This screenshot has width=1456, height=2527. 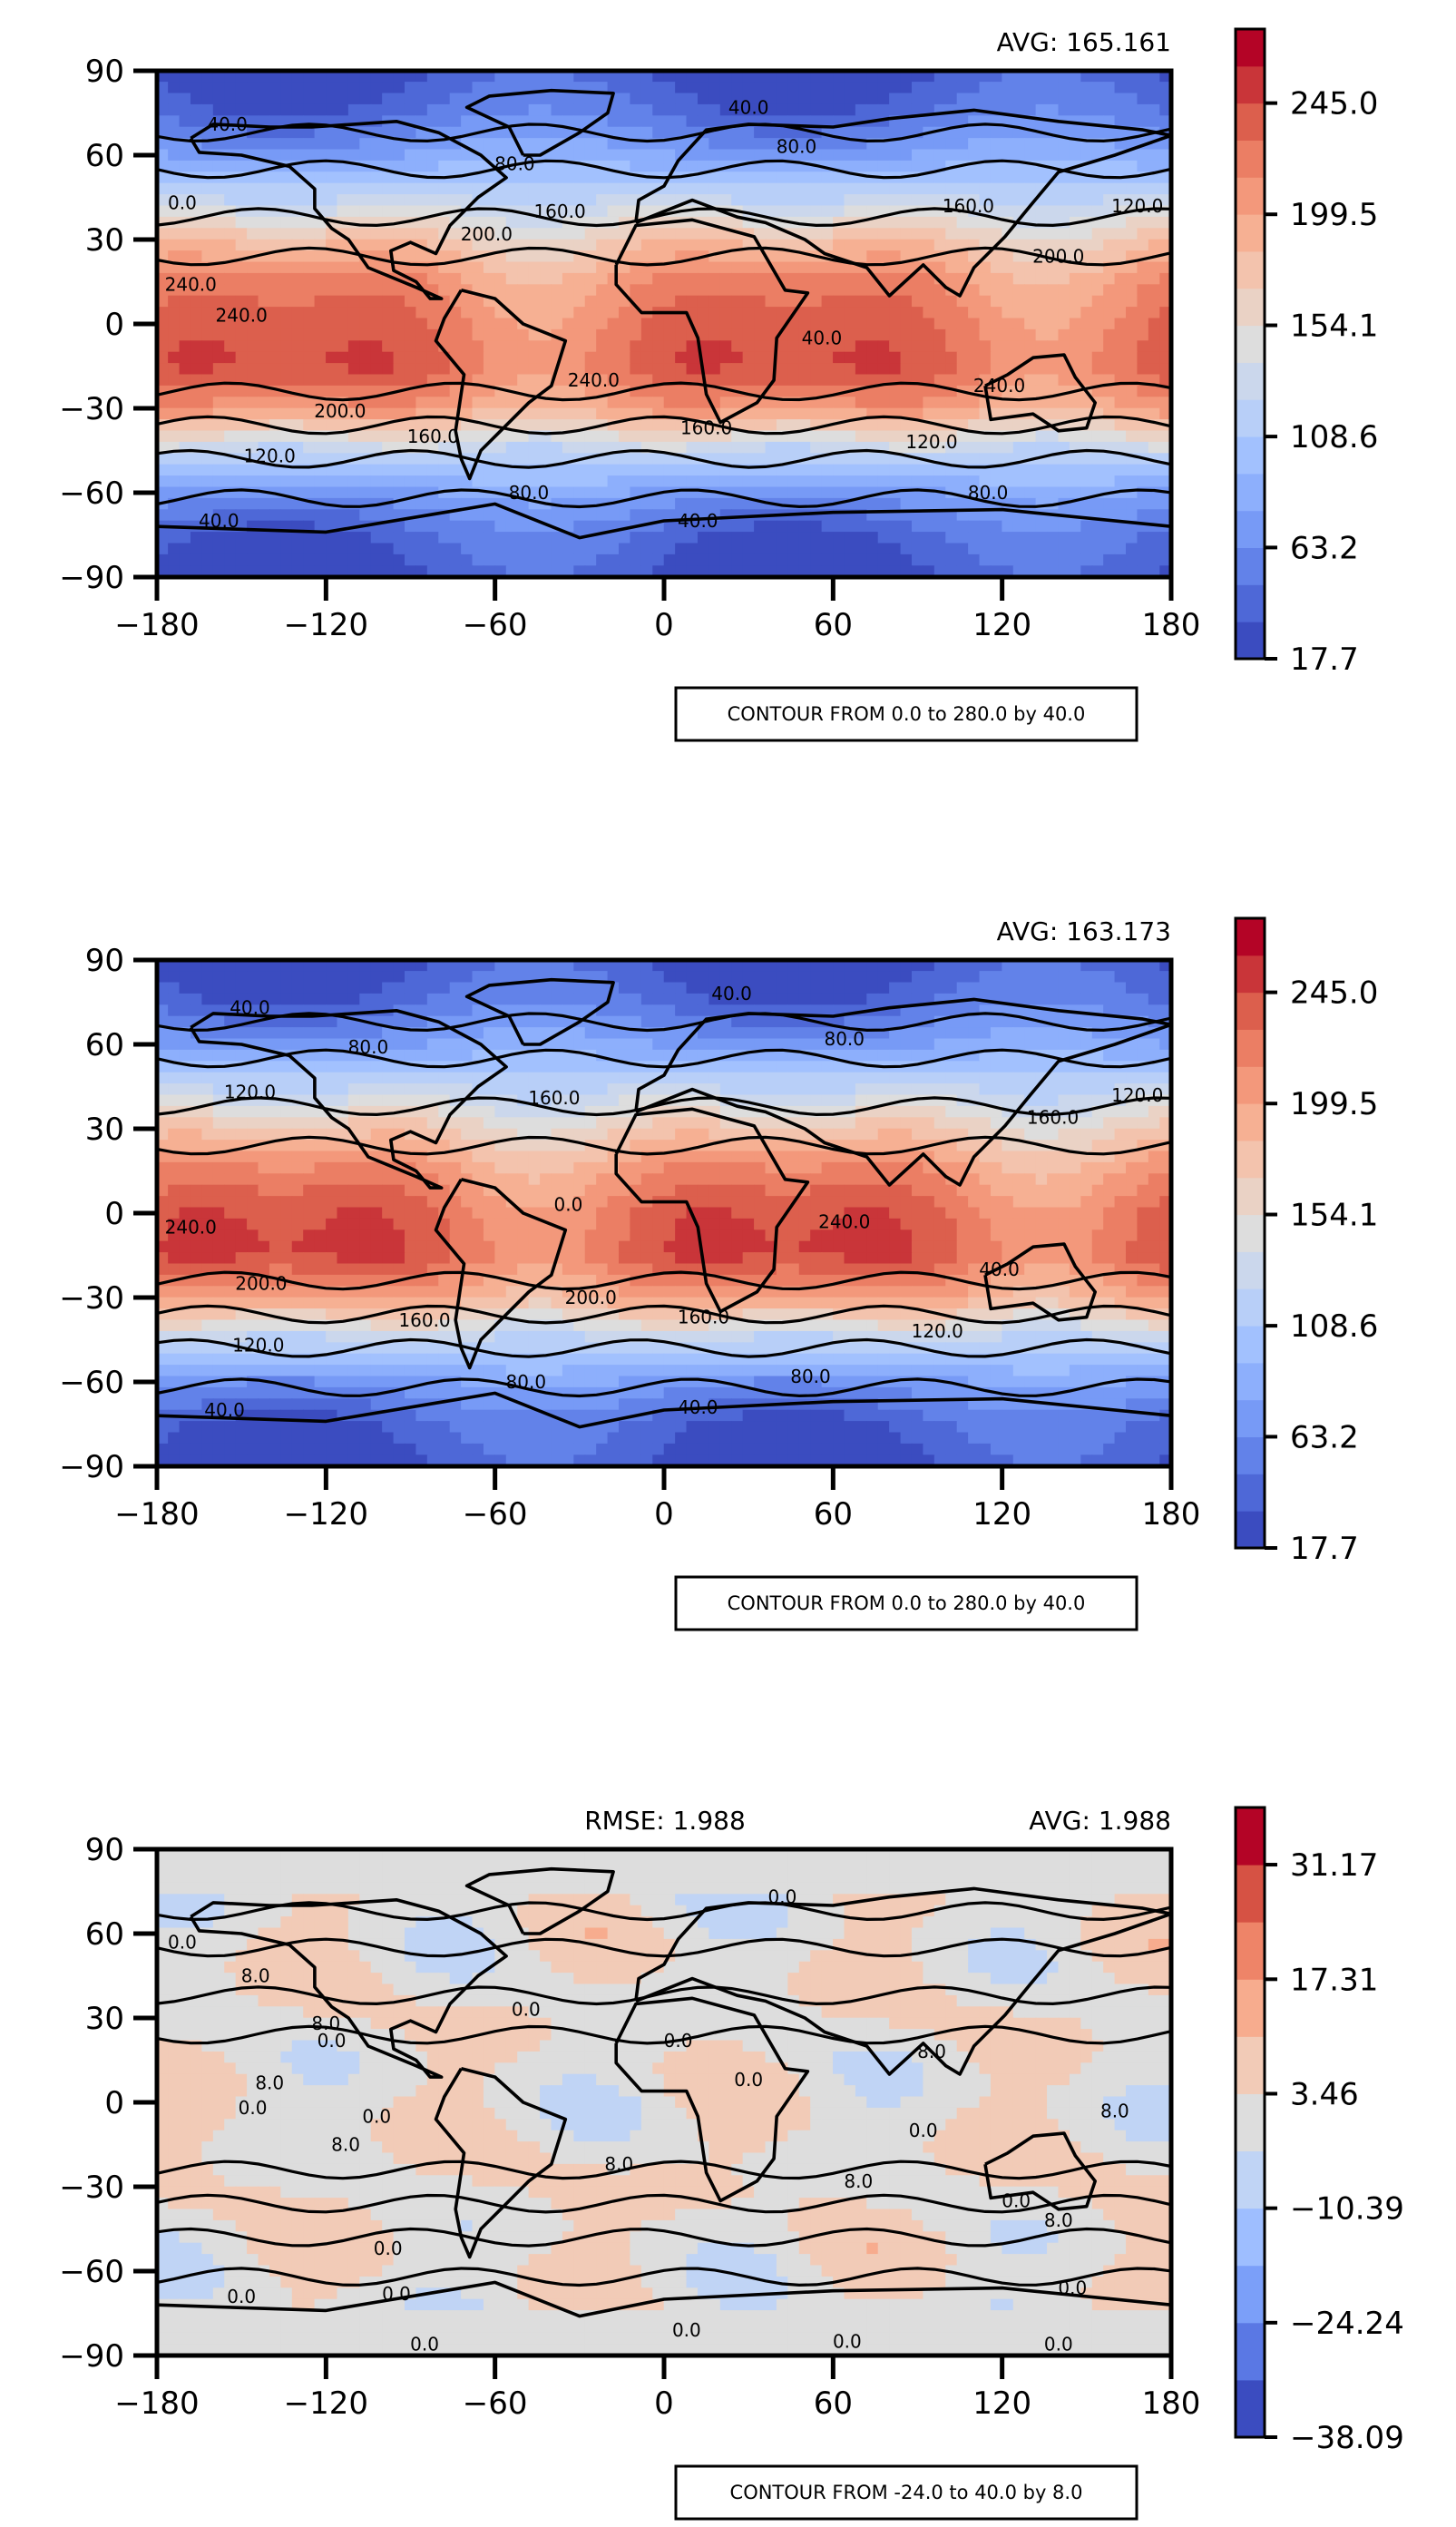 I want to click on field-grid, so click(x=664, y=324).